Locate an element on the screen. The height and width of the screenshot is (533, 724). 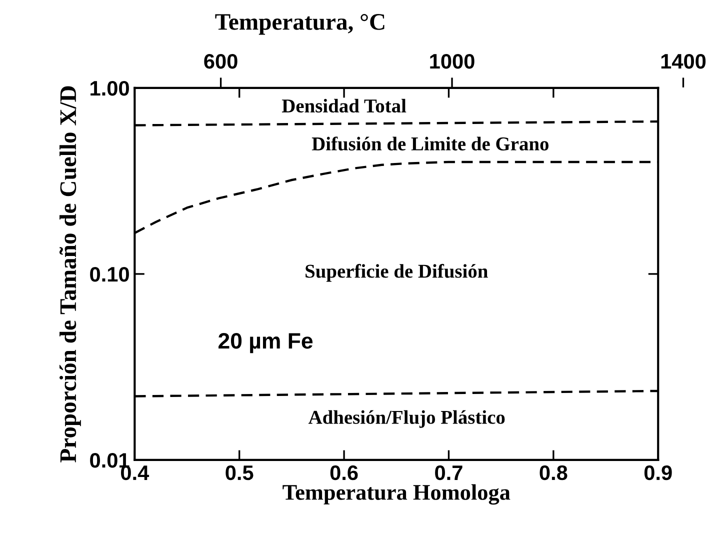
x2-tick-label: 1400 is located at coordinates (683, 61).